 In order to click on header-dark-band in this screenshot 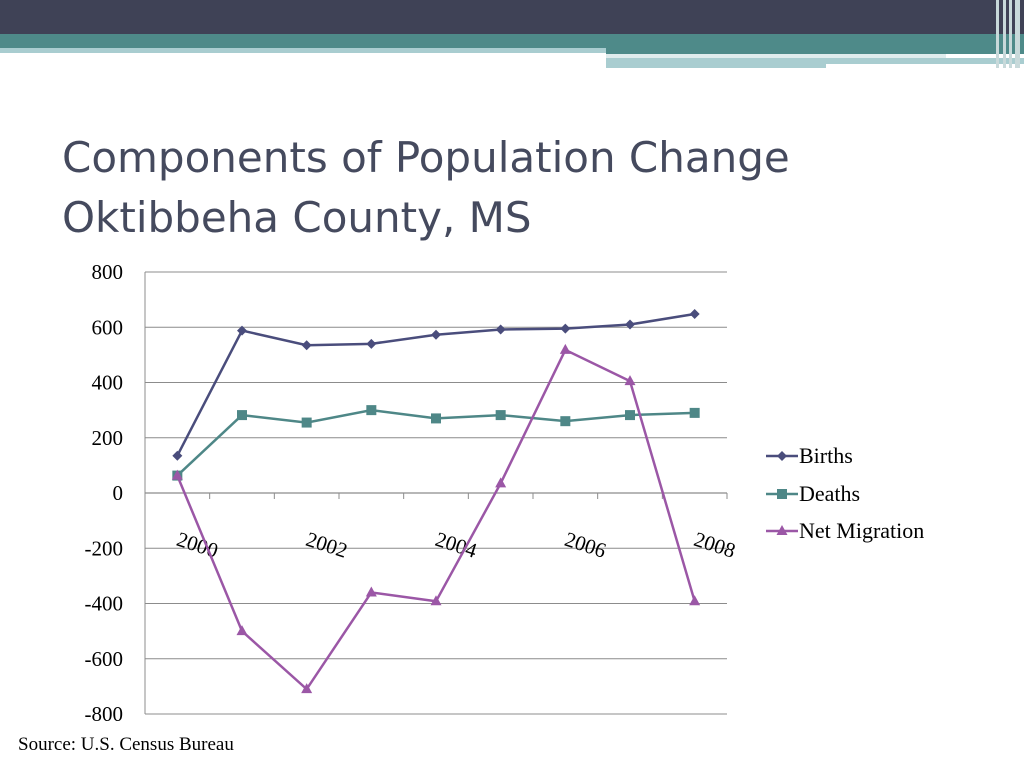, I will do `click(512, 17)`.